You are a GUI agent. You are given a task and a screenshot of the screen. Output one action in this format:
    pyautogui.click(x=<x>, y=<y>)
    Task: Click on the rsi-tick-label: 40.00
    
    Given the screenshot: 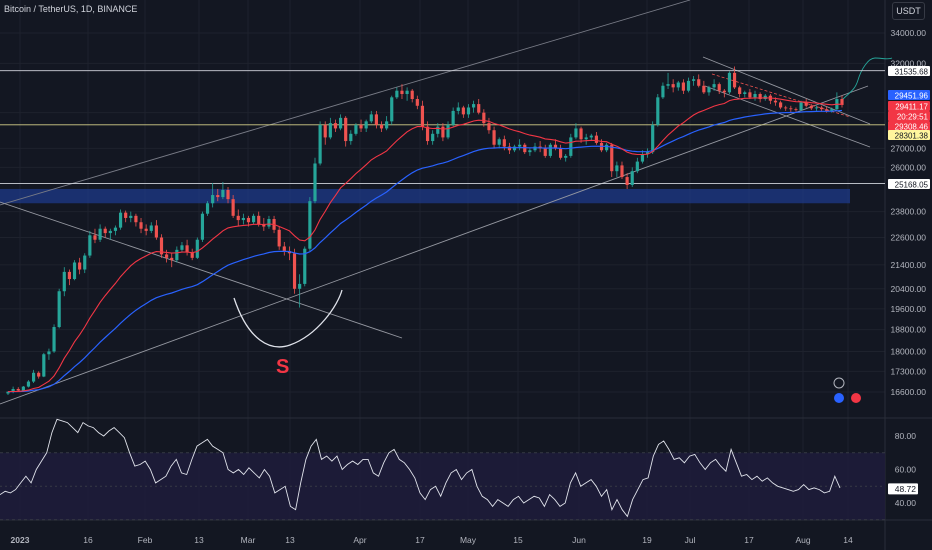 What is the action you would take?
    pyautogui.click(x=906, y=503)
    